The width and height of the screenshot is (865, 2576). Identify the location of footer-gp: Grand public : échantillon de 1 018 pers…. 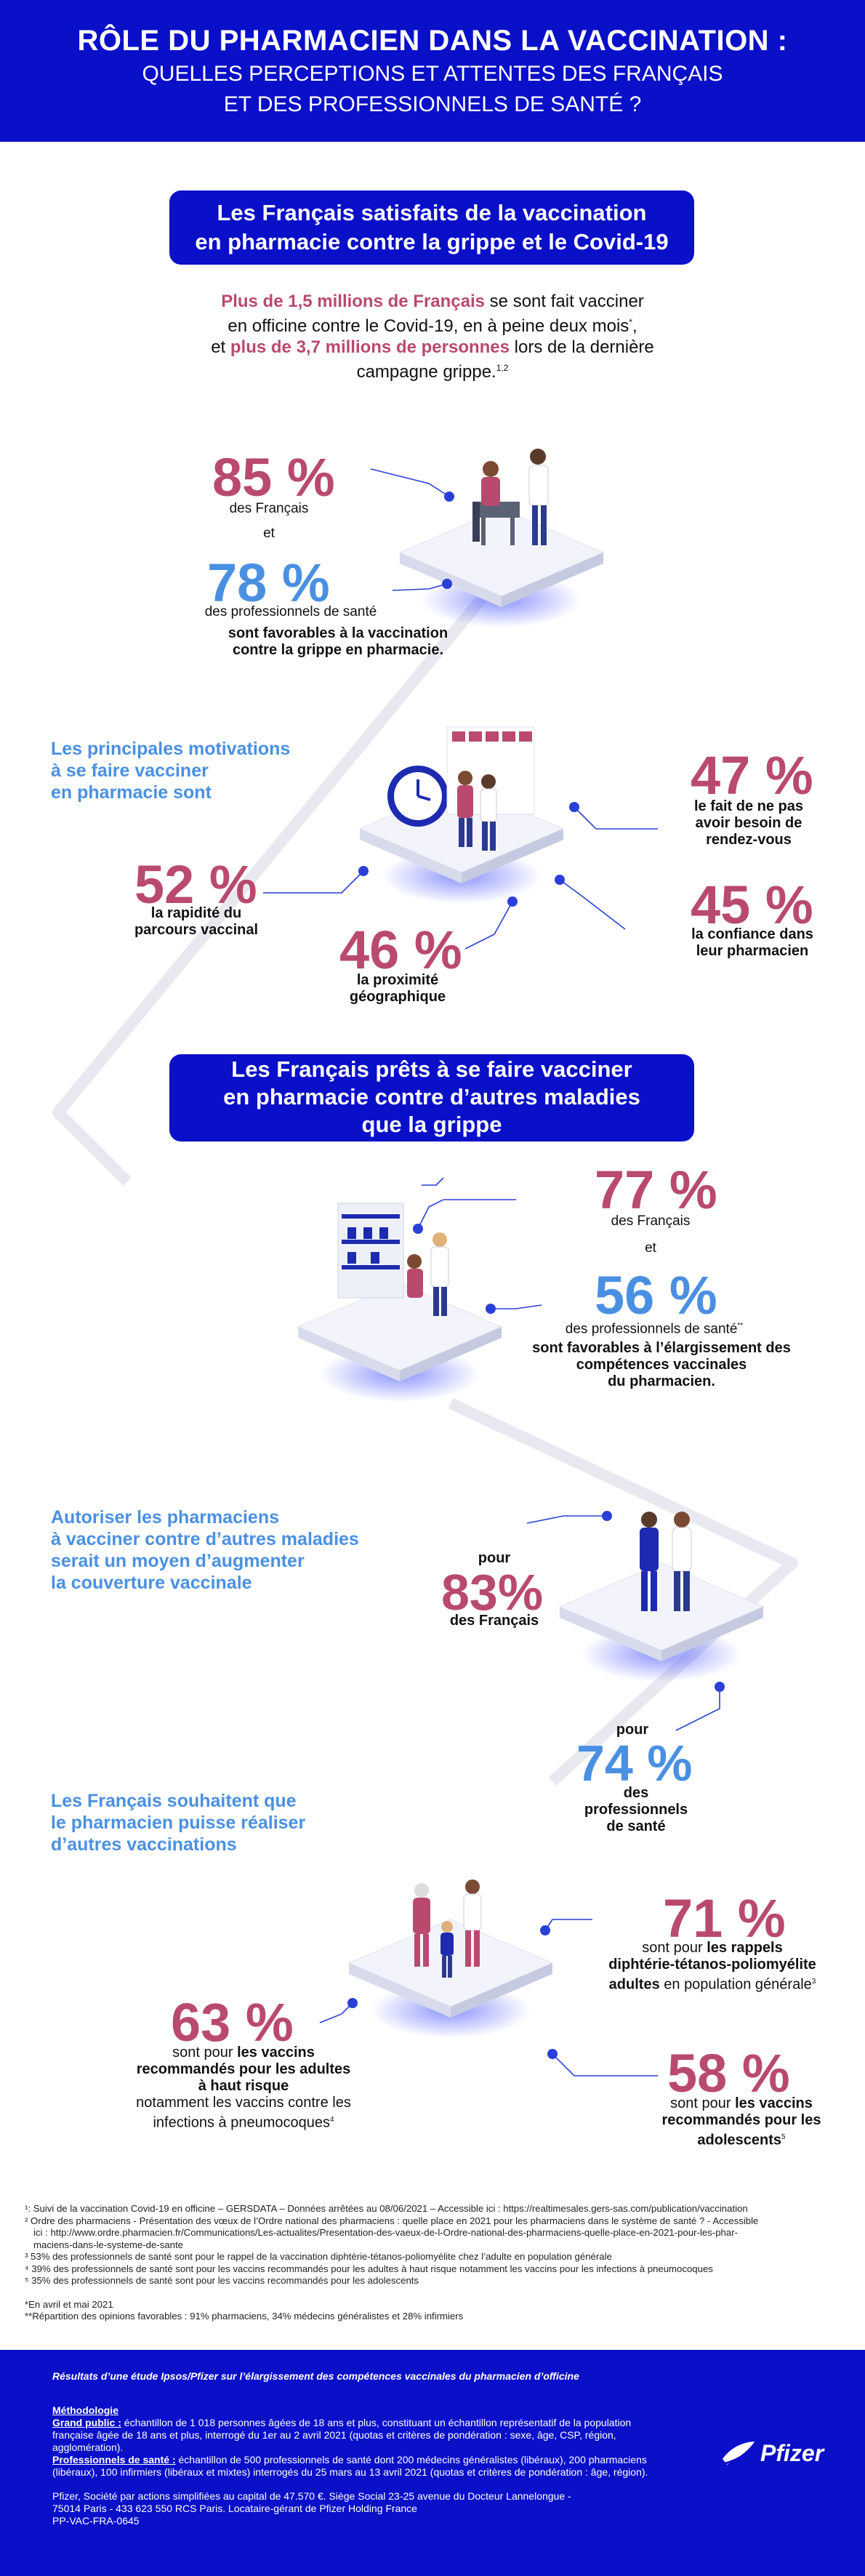
(446, 2423).